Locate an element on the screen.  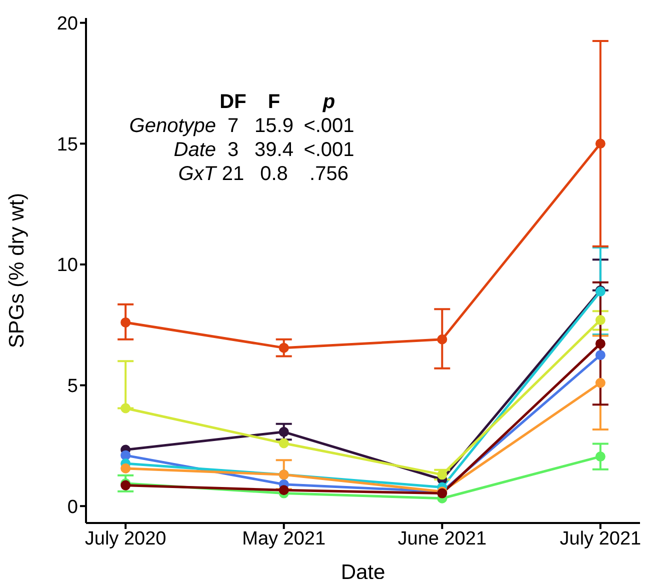
annotation: 0.8 is located at coordinates (274, 174).